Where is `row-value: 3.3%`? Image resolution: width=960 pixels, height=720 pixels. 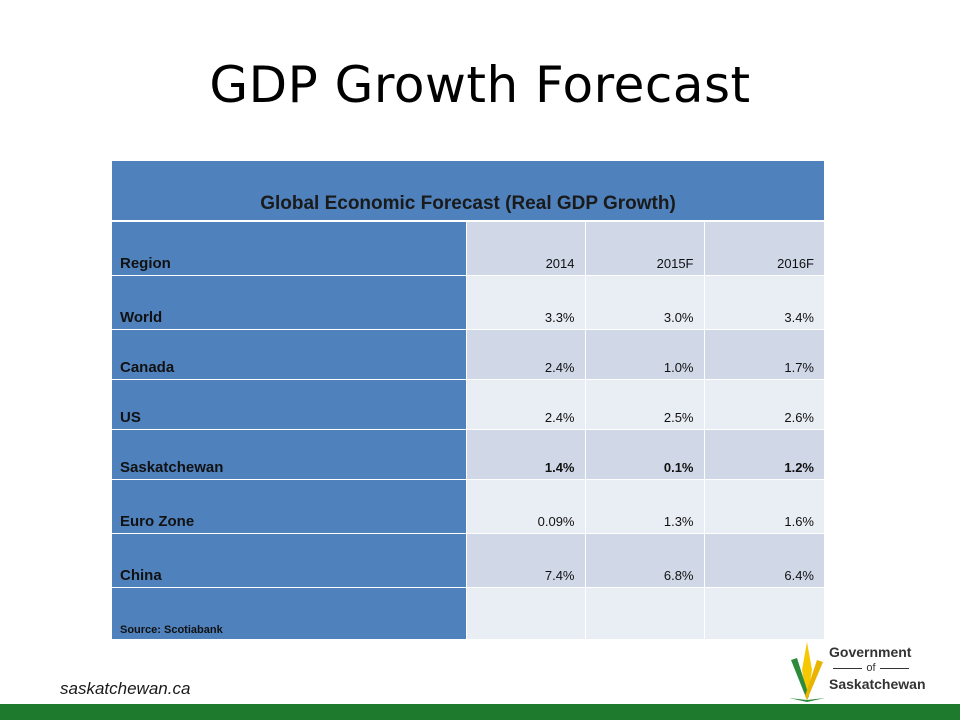
row-value: 3.3% is located at coordinates (525, 302).